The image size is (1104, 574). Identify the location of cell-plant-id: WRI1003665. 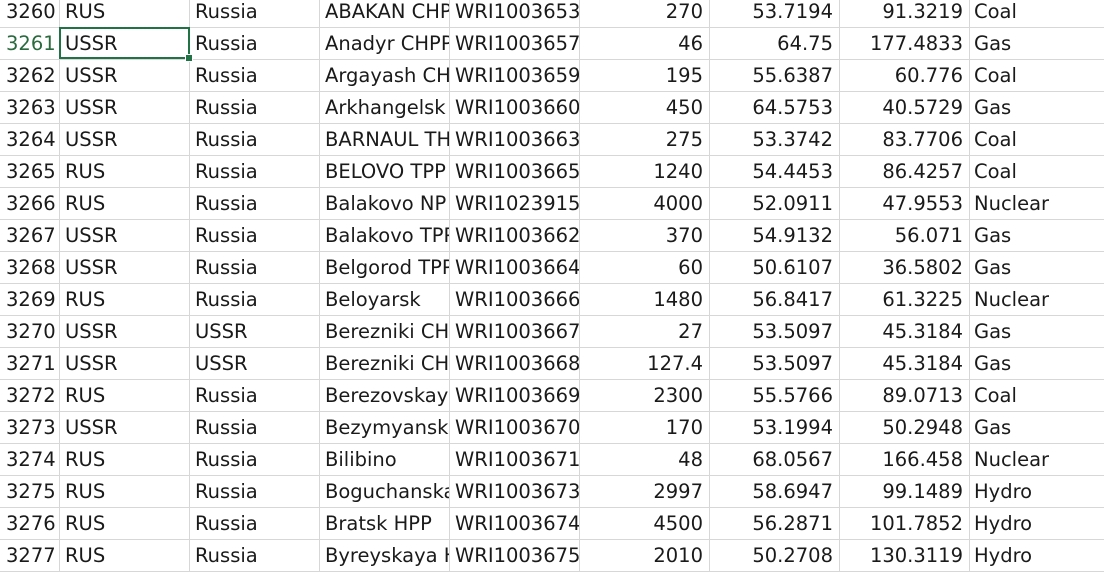
(515, 171).